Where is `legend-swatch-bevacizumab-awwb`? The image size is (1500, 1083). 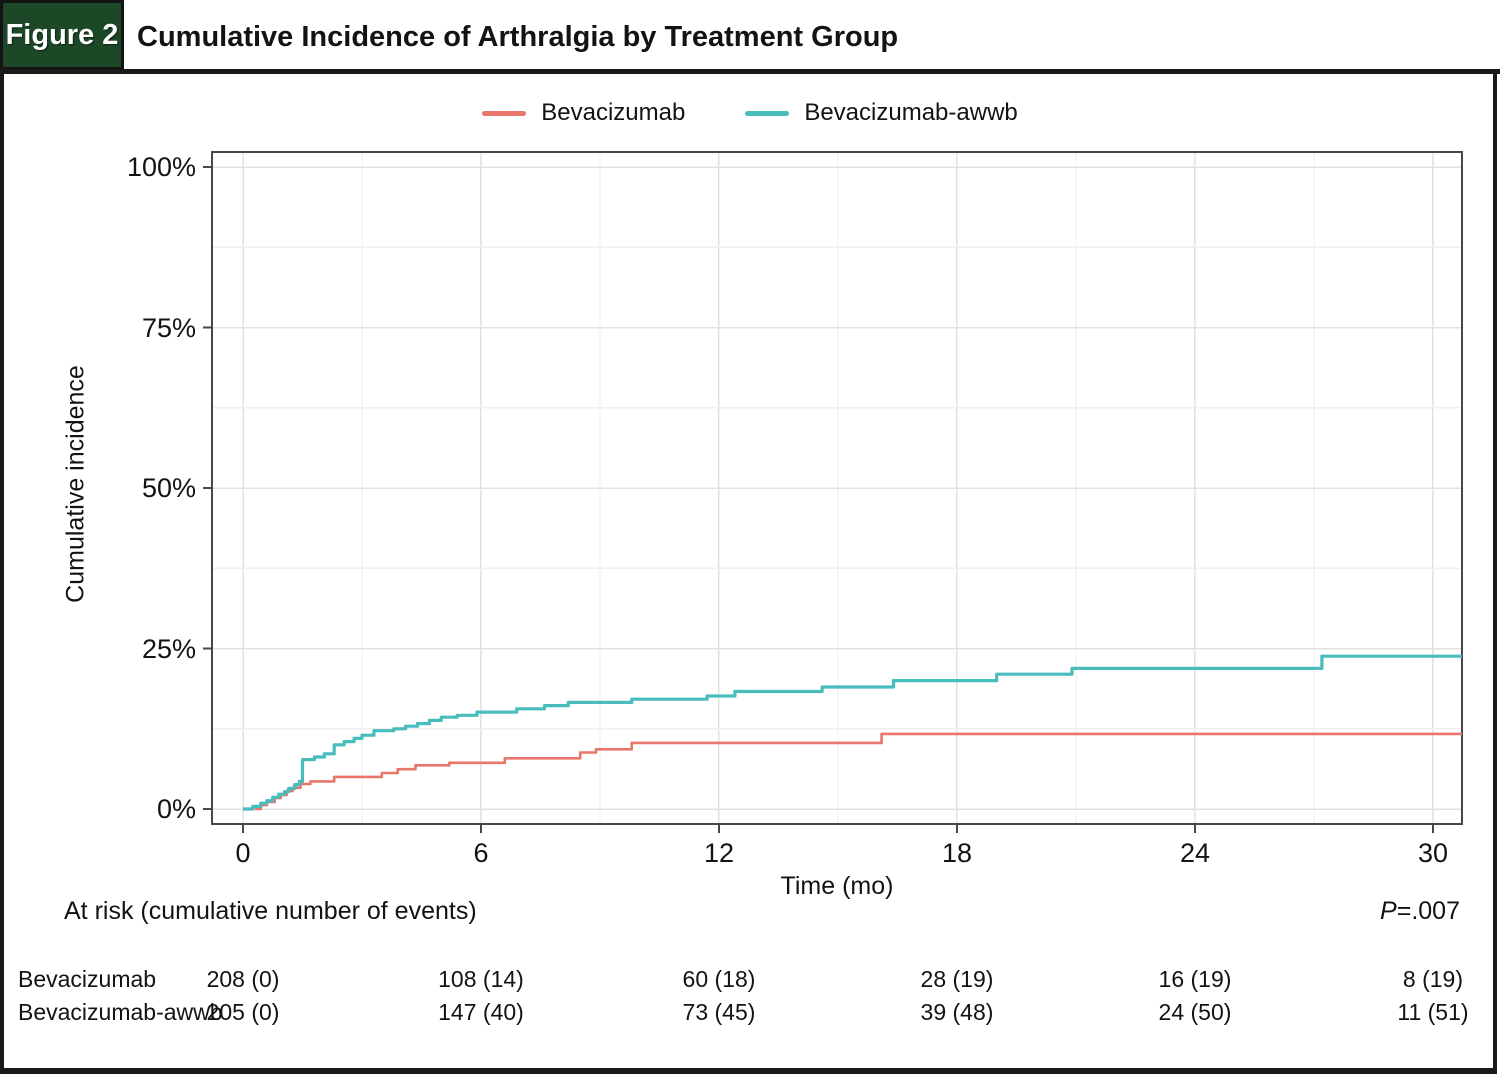
legend-swatch-bevacizumab-awwb is located at coordinates (767, 113).